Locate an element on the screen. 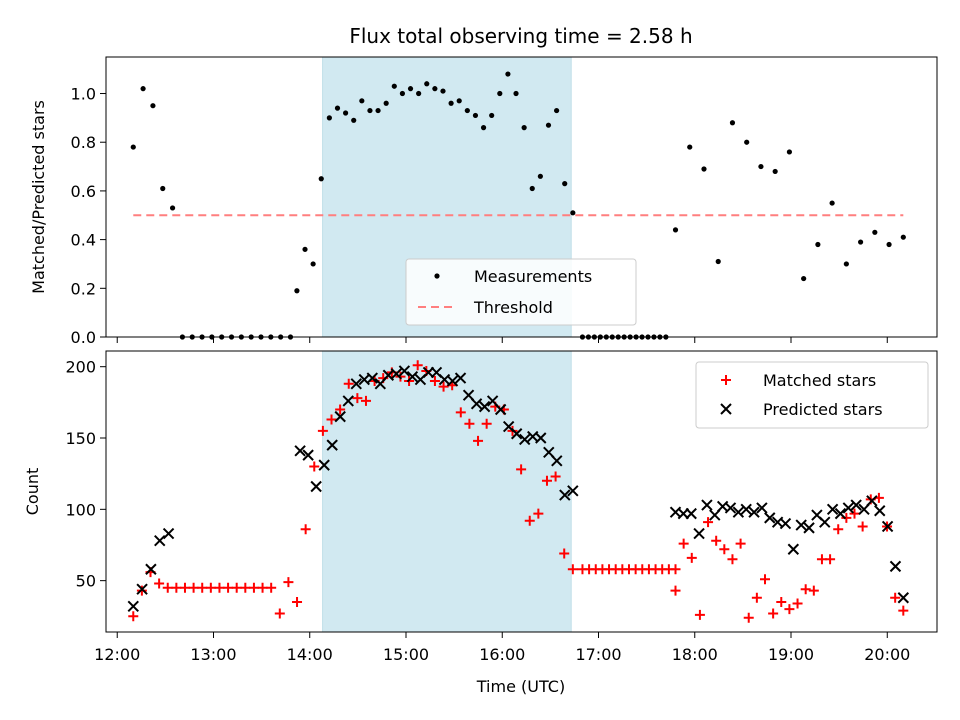 The width and height of the screenshot is (960, 720). x-tick-label: 16:00 is located at coordinates (502, 654).